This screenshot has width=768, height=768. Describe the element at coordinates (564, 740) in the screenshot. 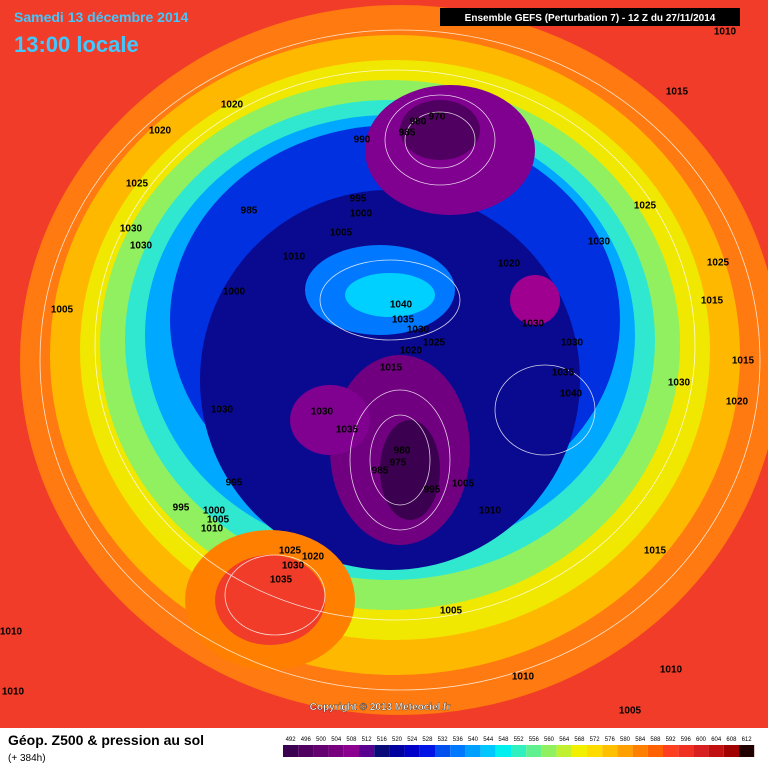

I see `legend-tick-label: 564` at that location.